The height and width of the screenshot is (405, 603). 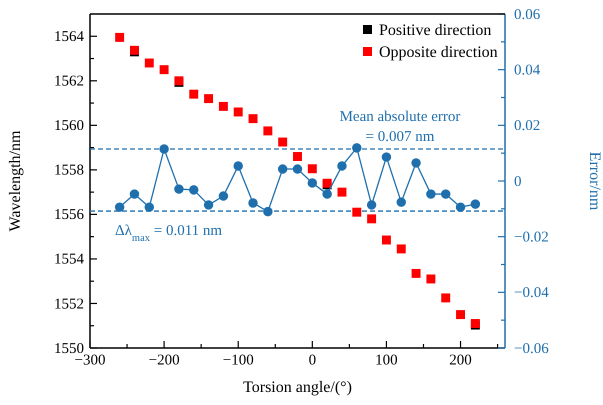 I want to click on y-tick-label: 1564, so click(x=69, y=37).